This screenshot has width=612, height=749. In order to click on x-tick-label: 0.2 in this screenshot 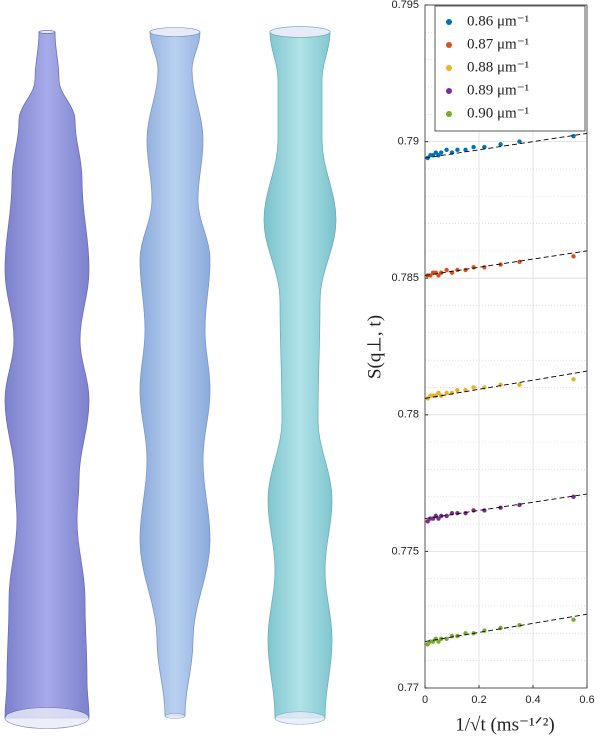, I will do `click(478, 700)`.